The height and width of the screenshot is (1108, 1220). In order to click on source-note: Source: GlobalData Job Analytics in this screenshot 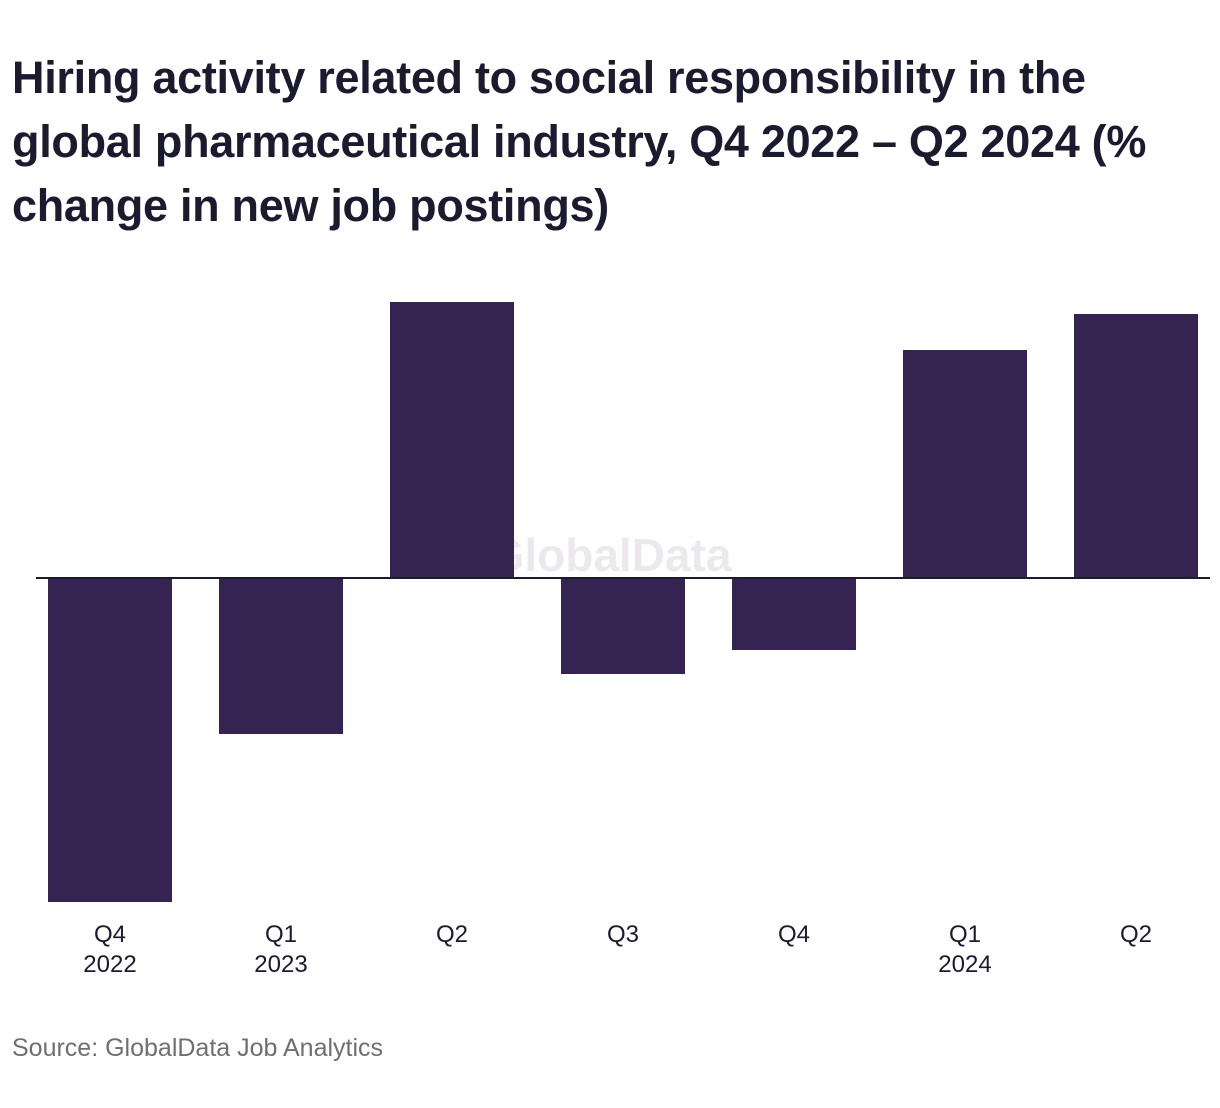, I will do `click(198, 1048)`.